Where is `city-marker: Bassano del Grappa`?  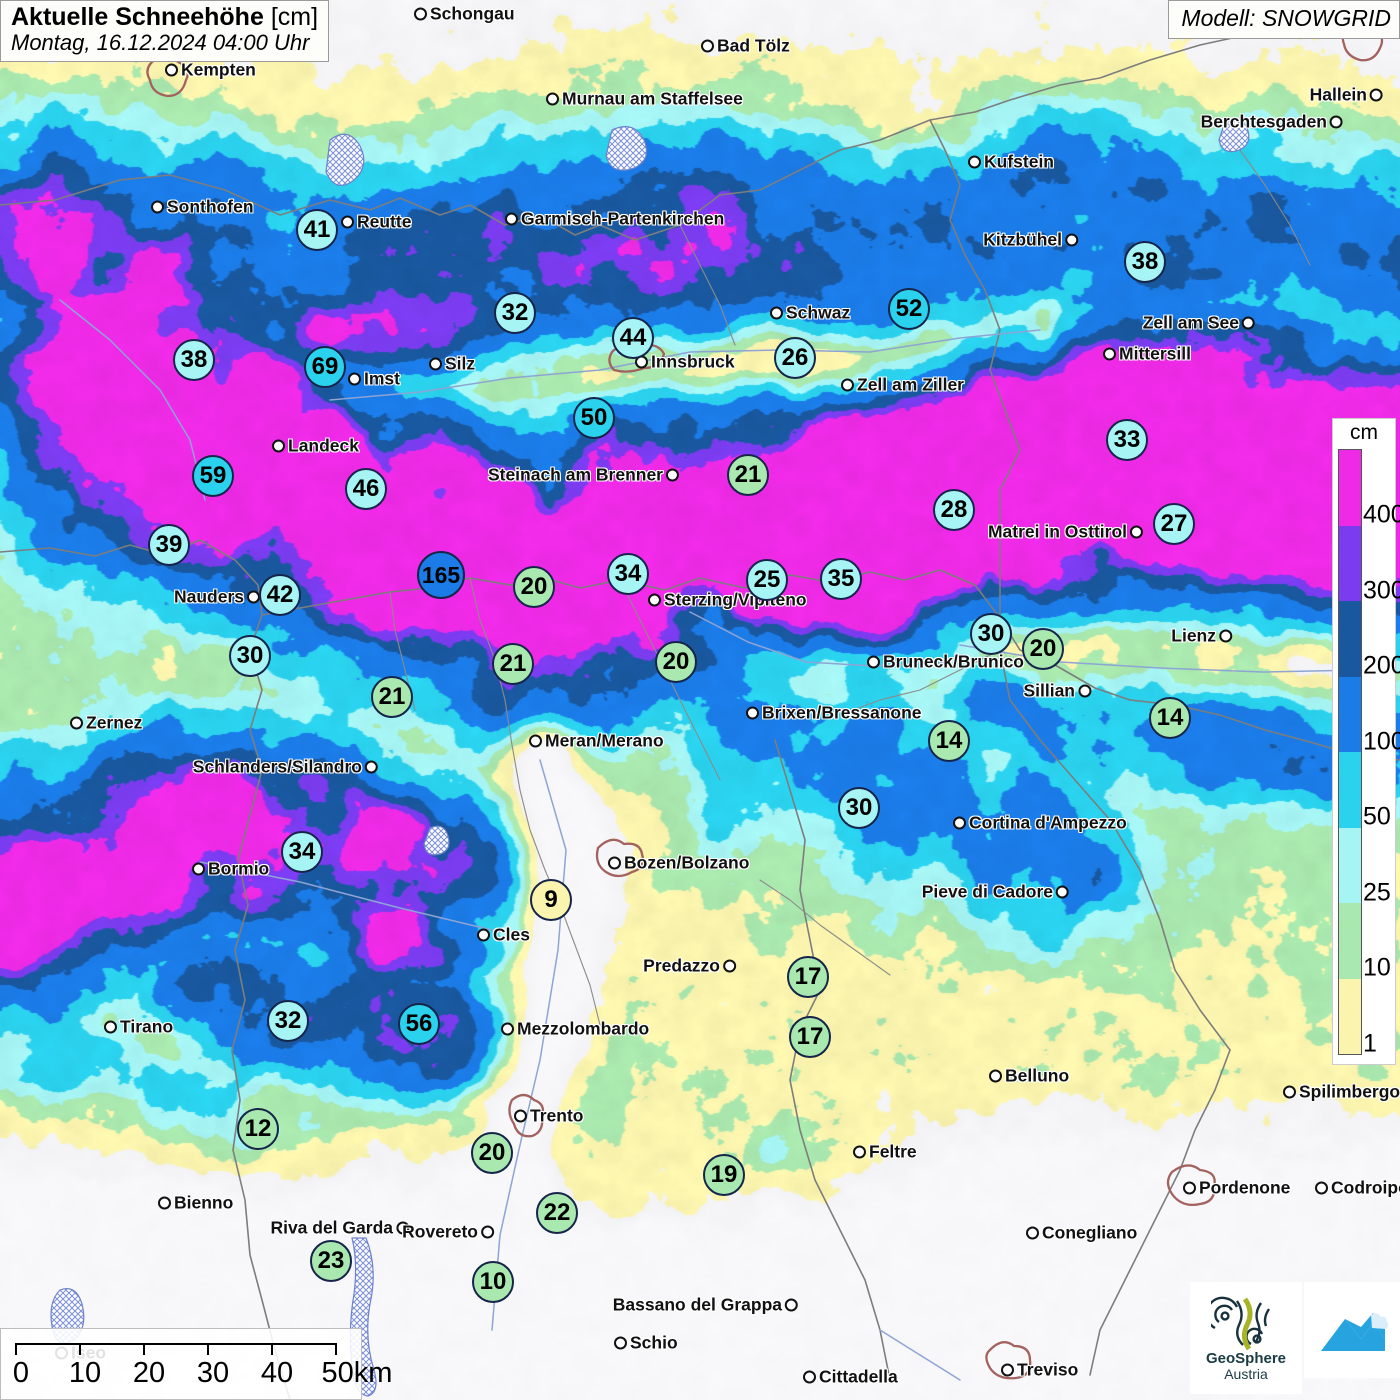
city-marker: Bassano del Grappa is located at coordinates (705, 1305).